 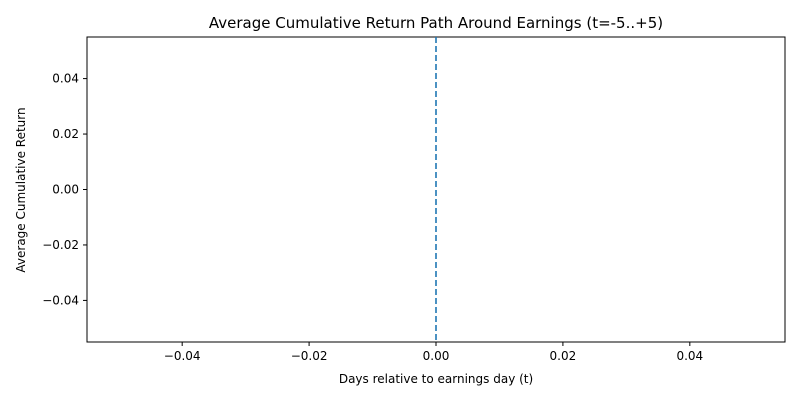 What do you see at coordinates (689, 356) in the screenshot?
I see `x-tick-label: 0.04` at bounding box center [689, 356].